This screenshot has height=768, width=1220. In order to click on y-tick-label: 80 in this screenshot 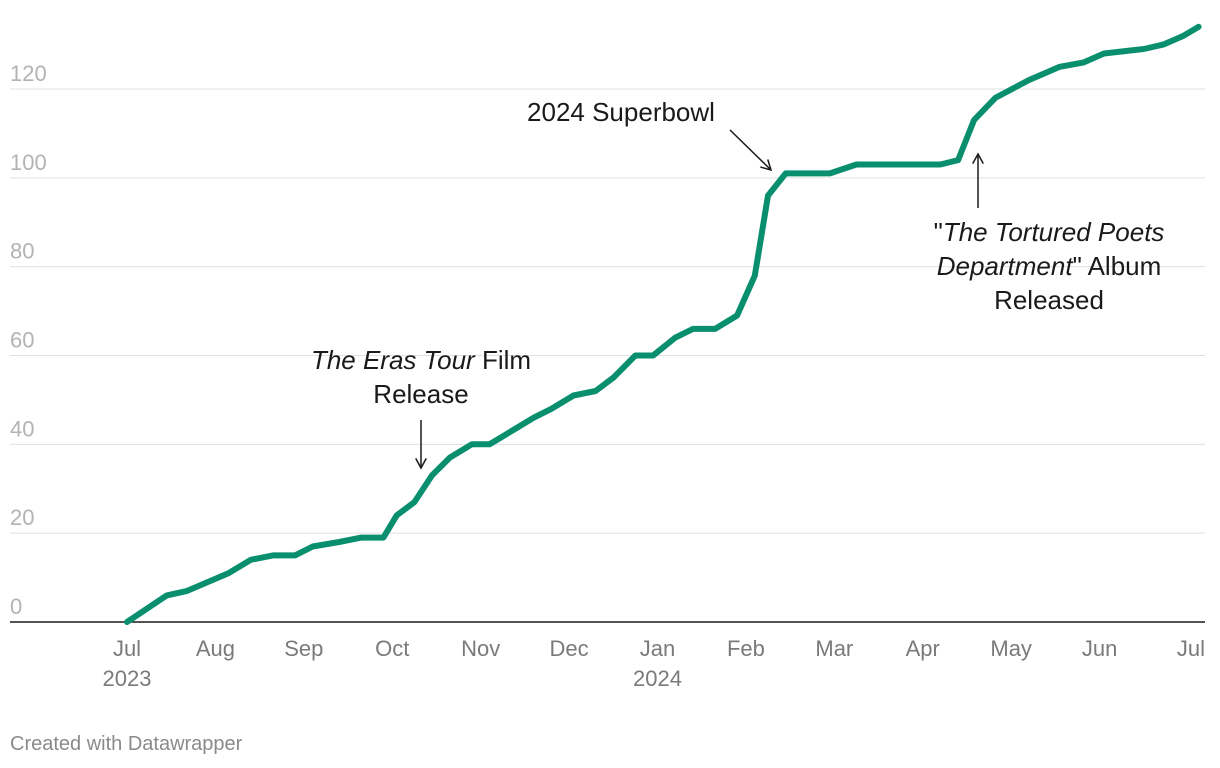, I will do `click(22, 251)`.